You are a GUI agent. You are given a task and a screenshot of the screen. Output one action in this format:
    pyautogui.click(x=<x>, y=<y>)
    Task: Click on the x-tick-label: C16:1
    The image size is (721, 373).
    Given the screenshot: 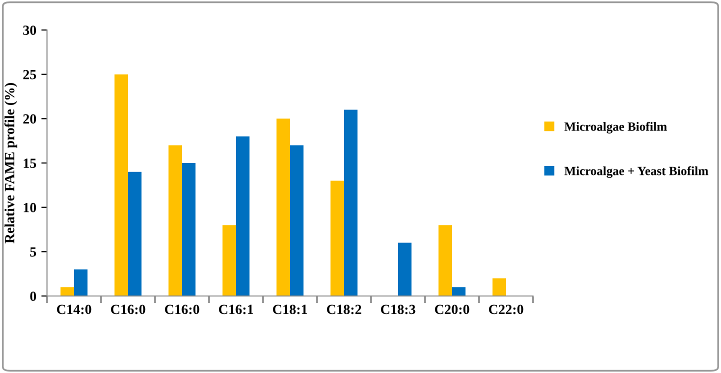 What is the action you would take?
    pyautogui.click(x=236, y=309)
    